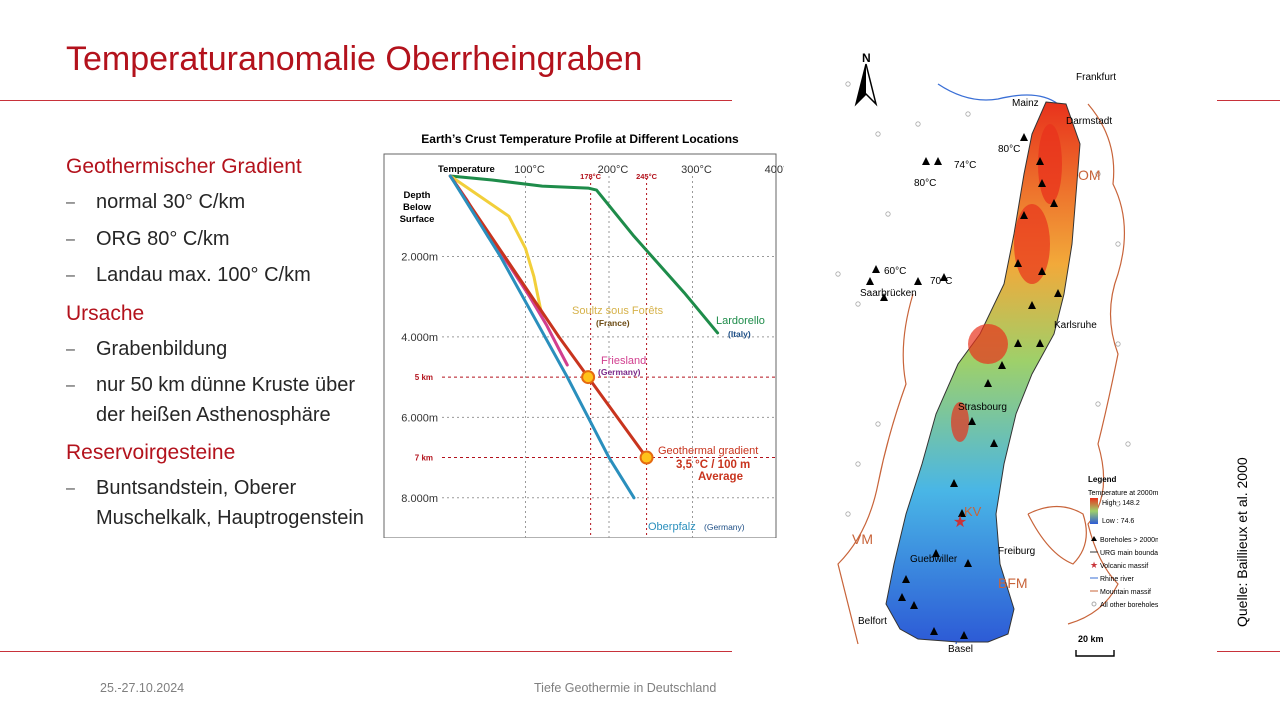  What do you see at coordinates (1091, 639) in the screenshot?
I see `scale-label: 20 km` at bounding box center [1091, 639].